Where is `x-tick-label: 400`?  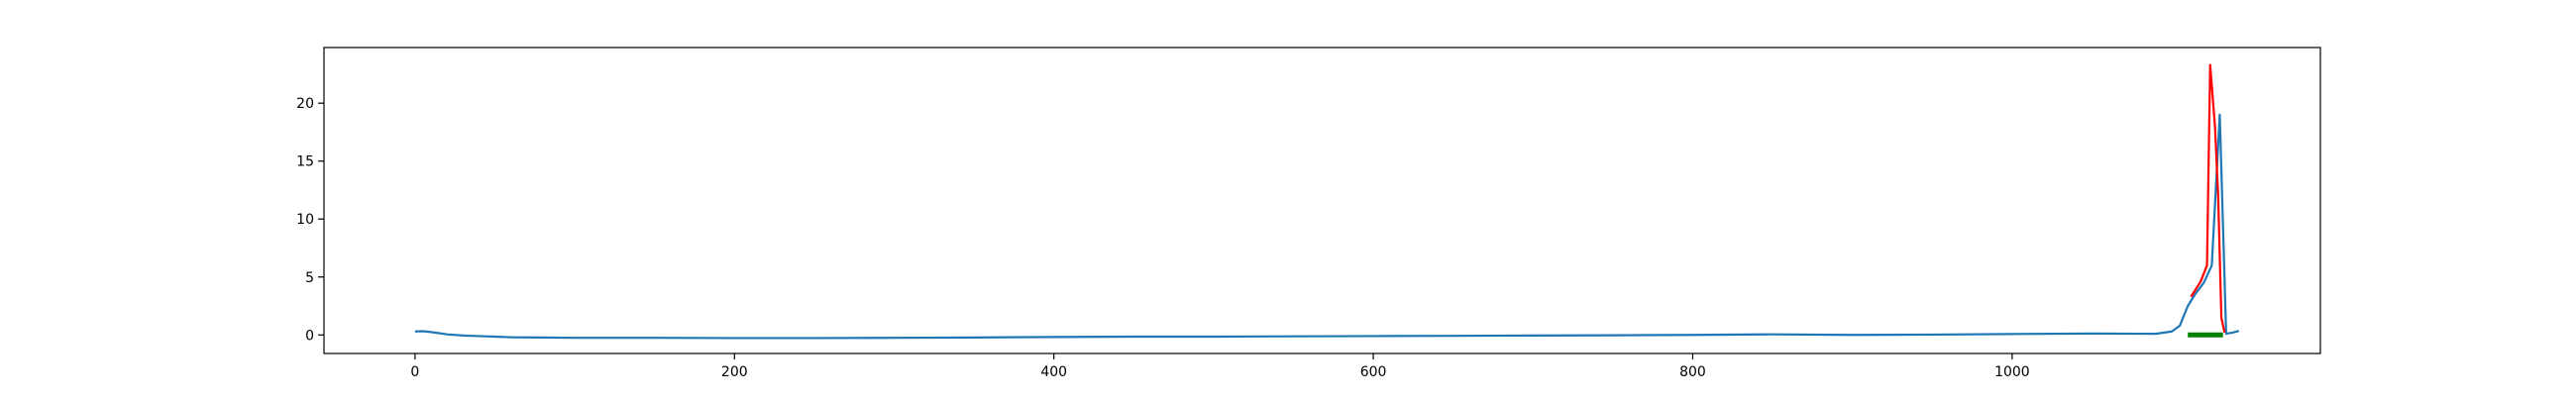 x-tick-label: 400 is located at coordinates (1053, 372).